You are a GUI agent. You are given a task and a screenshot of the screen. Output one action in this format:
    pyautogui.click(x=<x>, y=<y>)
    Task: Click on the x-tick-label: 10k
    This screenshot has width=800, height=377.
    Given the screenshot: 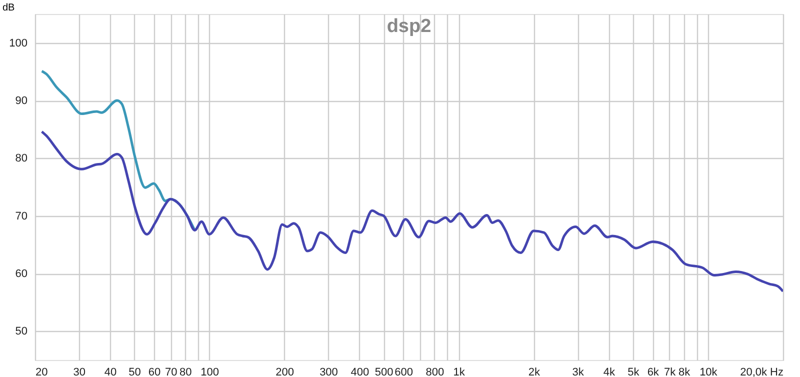 What is the action you would take?
    pyautogui.click(x=709, y=371)
    